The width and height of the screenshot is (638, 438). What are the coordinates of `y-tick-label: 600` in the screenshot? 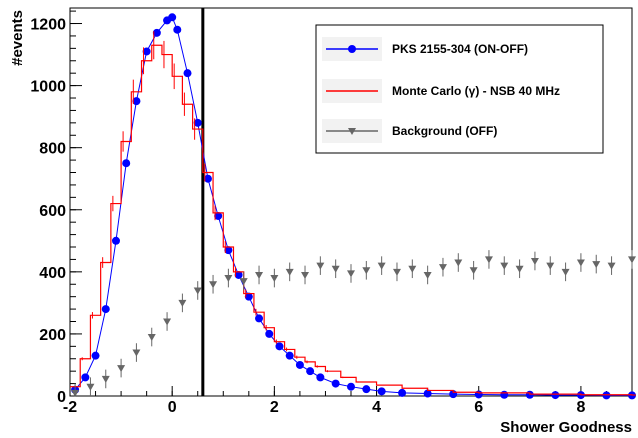 It's located at (52, 211).